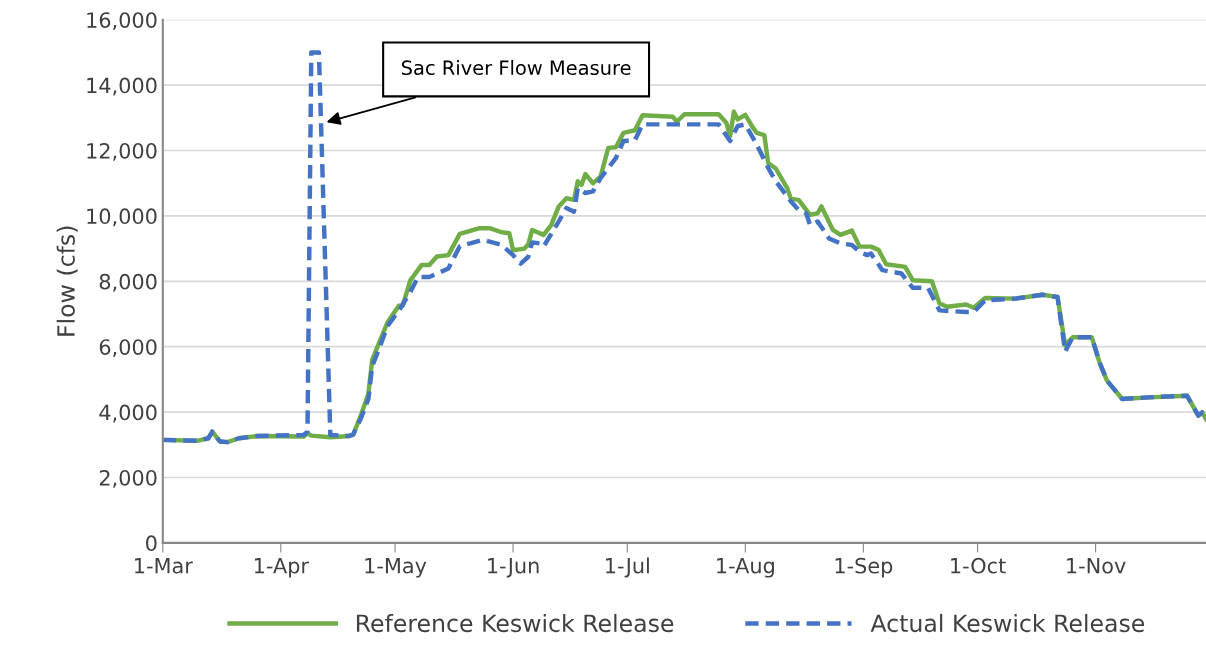 This screenshot has height=658, width=1206. What do you see at coordinates (282, 568) in the screenshot?
I see `x-tick-label: 1-Apr` at bounding box center [282, 568].